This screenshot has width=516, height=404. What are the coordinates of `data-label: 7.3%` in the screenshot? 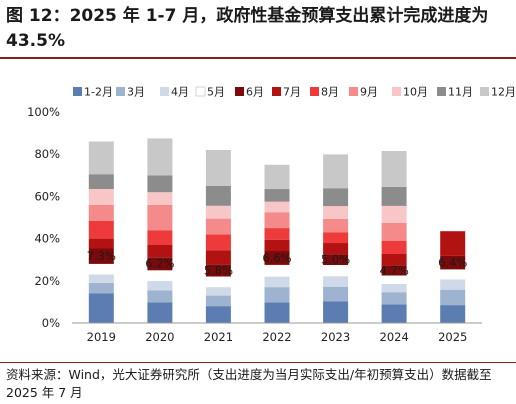 It's located at (101, 256).